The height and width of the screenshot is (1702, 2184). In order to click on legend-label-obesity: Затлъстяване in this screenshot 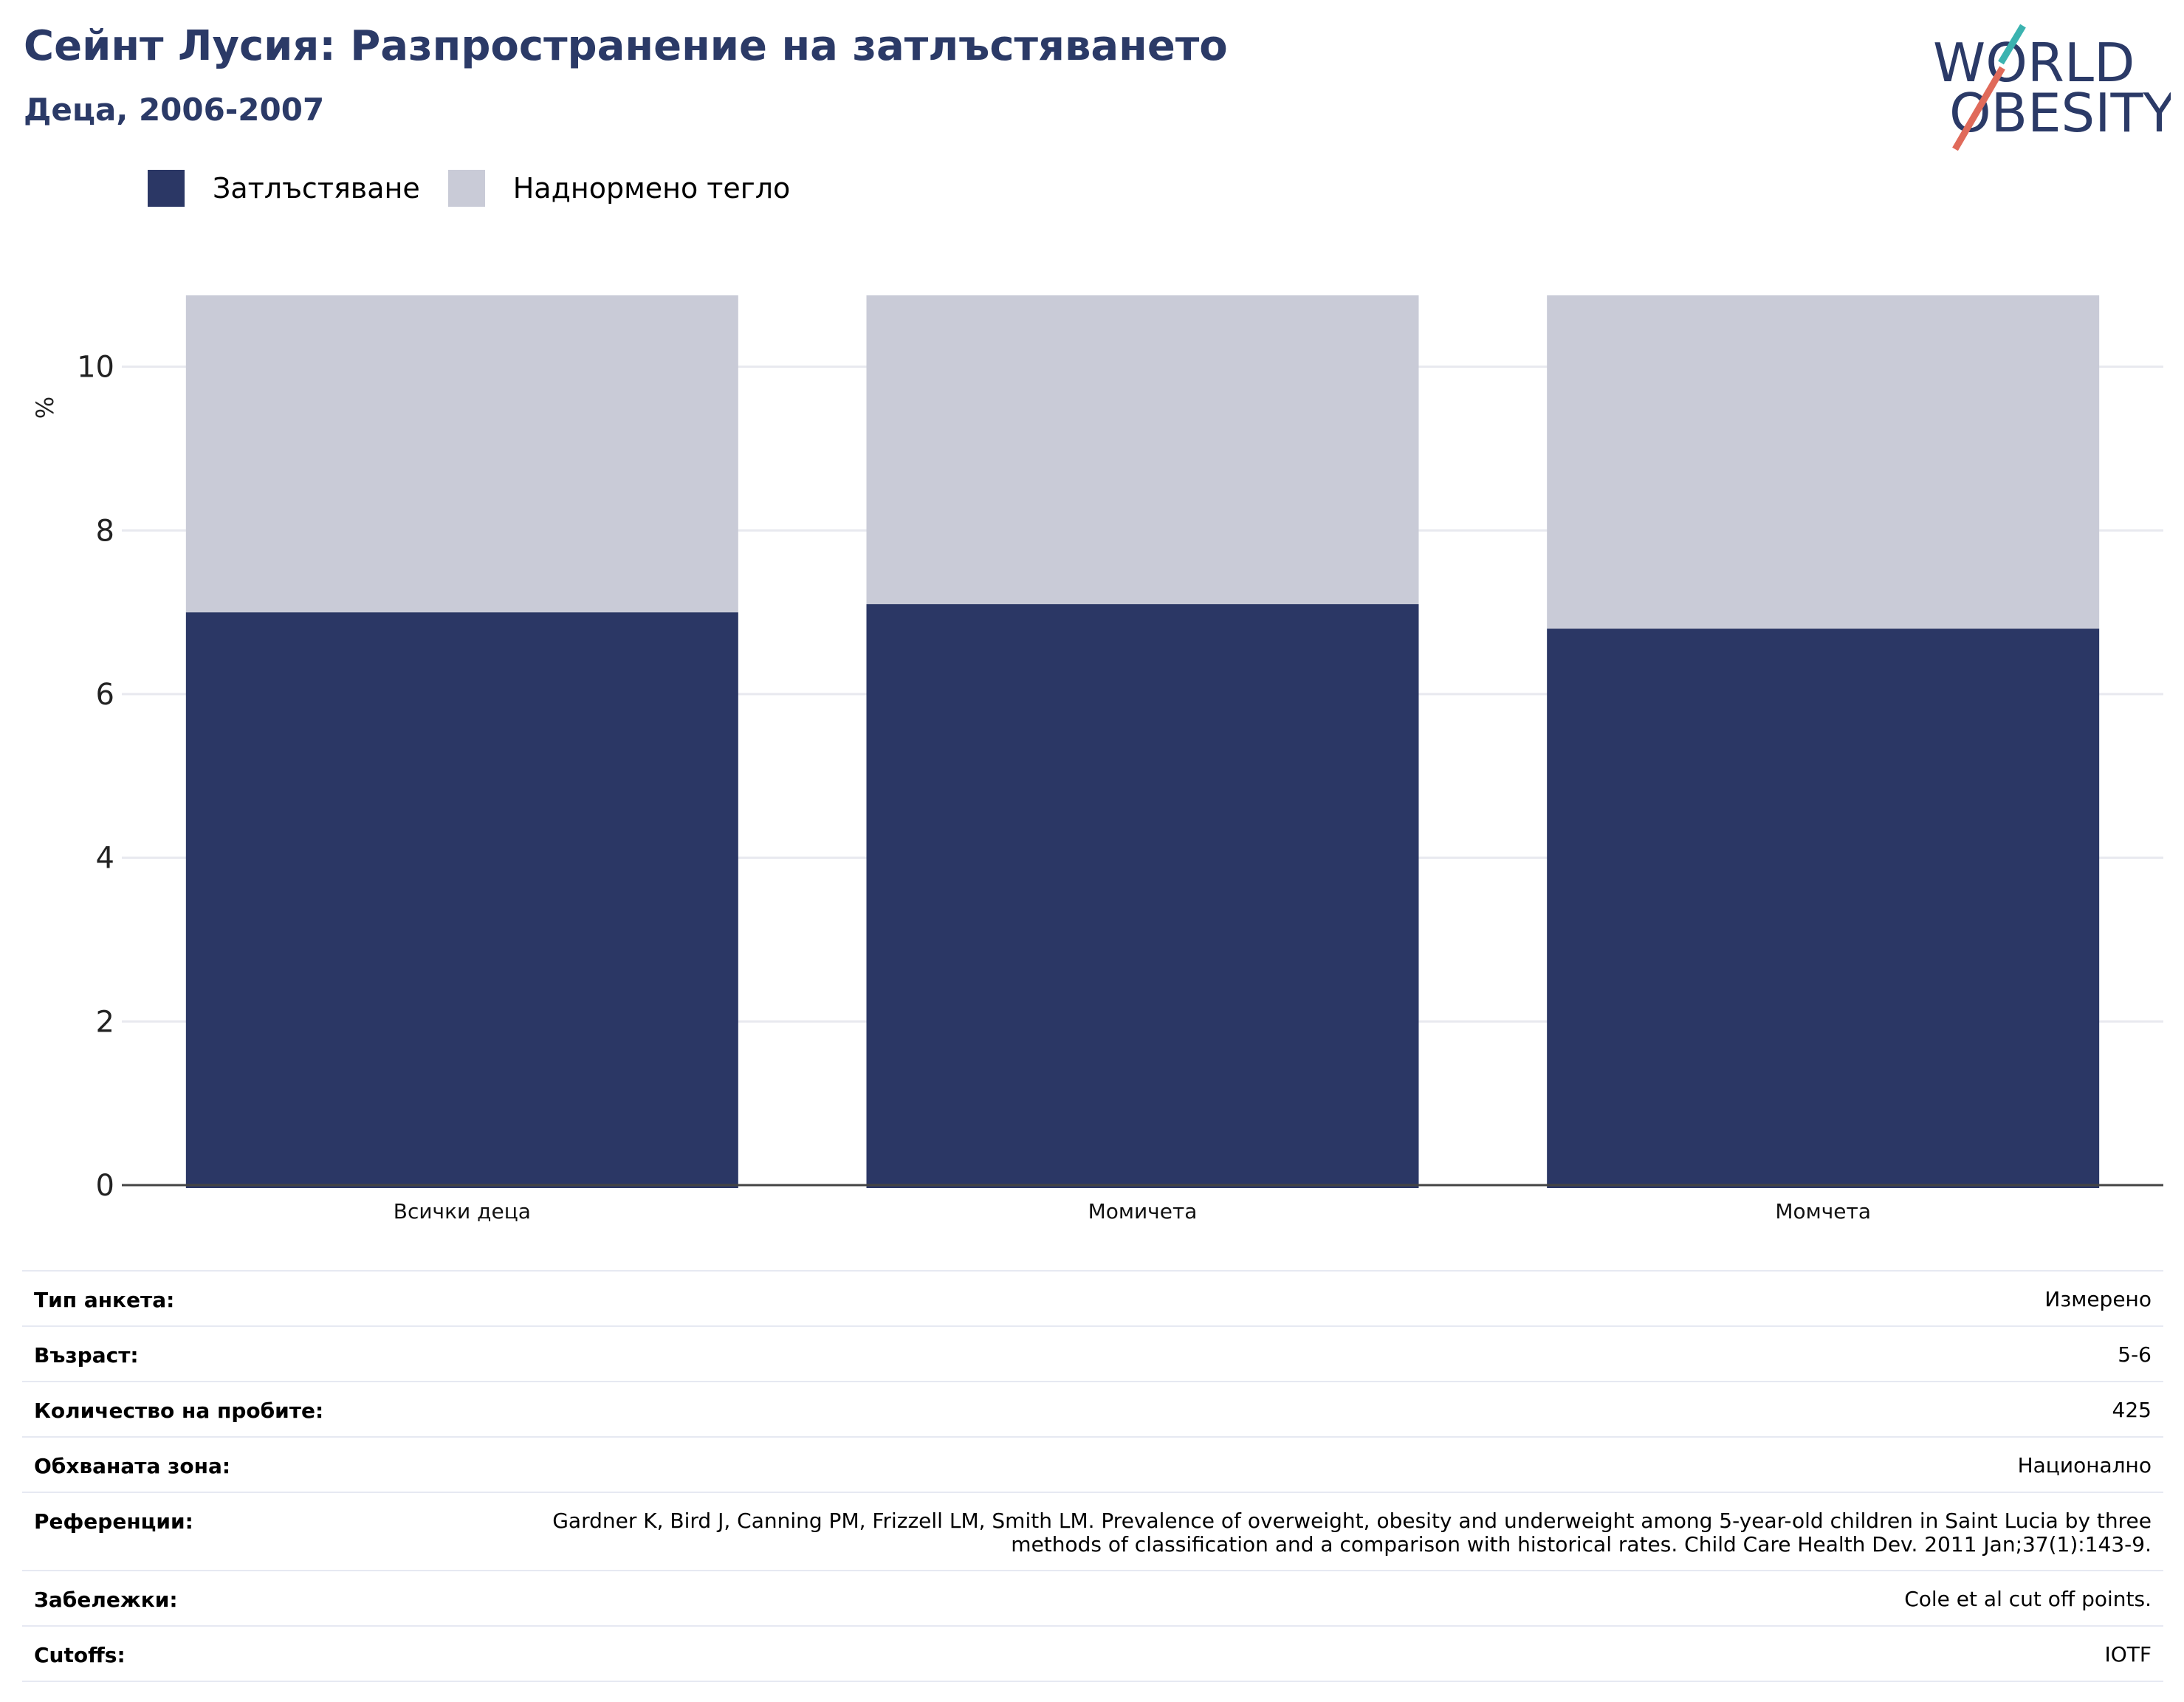, I will do `click(317, 188)`.